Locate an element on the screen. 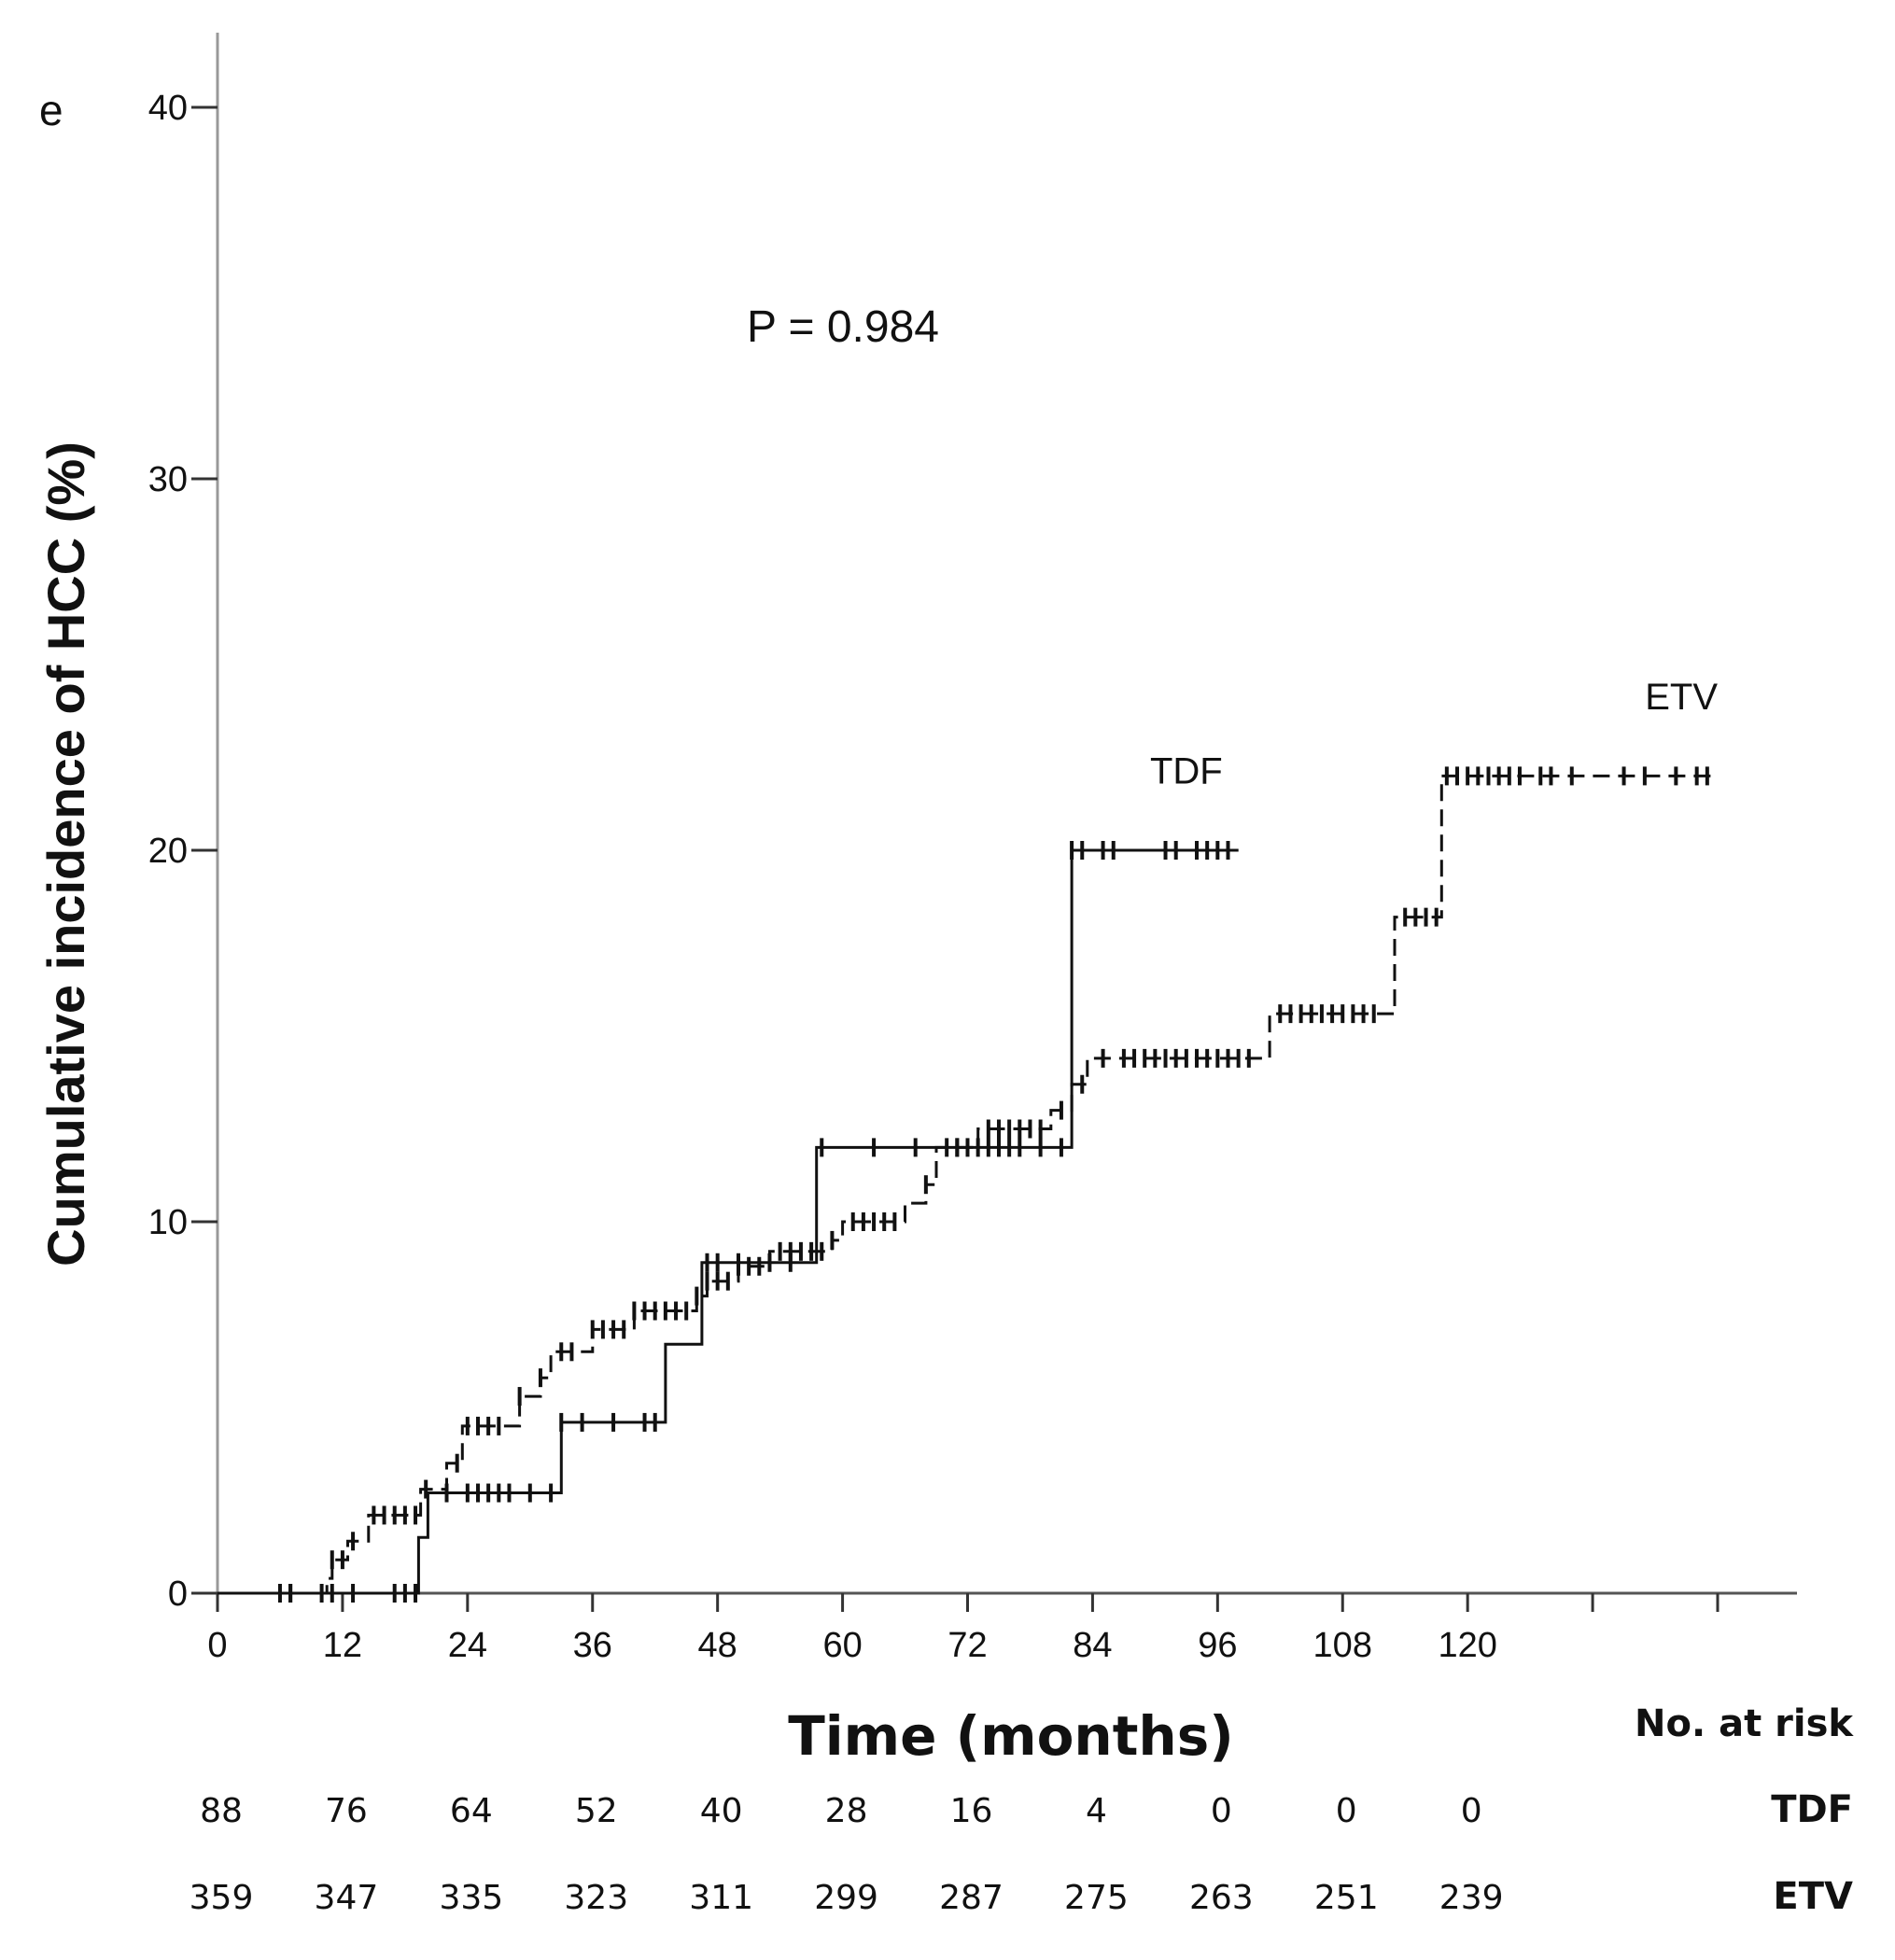 The height and width of the screenshot is (1960, 1895). risk-count-etv: 311 is located at coordinates (721, 1898).